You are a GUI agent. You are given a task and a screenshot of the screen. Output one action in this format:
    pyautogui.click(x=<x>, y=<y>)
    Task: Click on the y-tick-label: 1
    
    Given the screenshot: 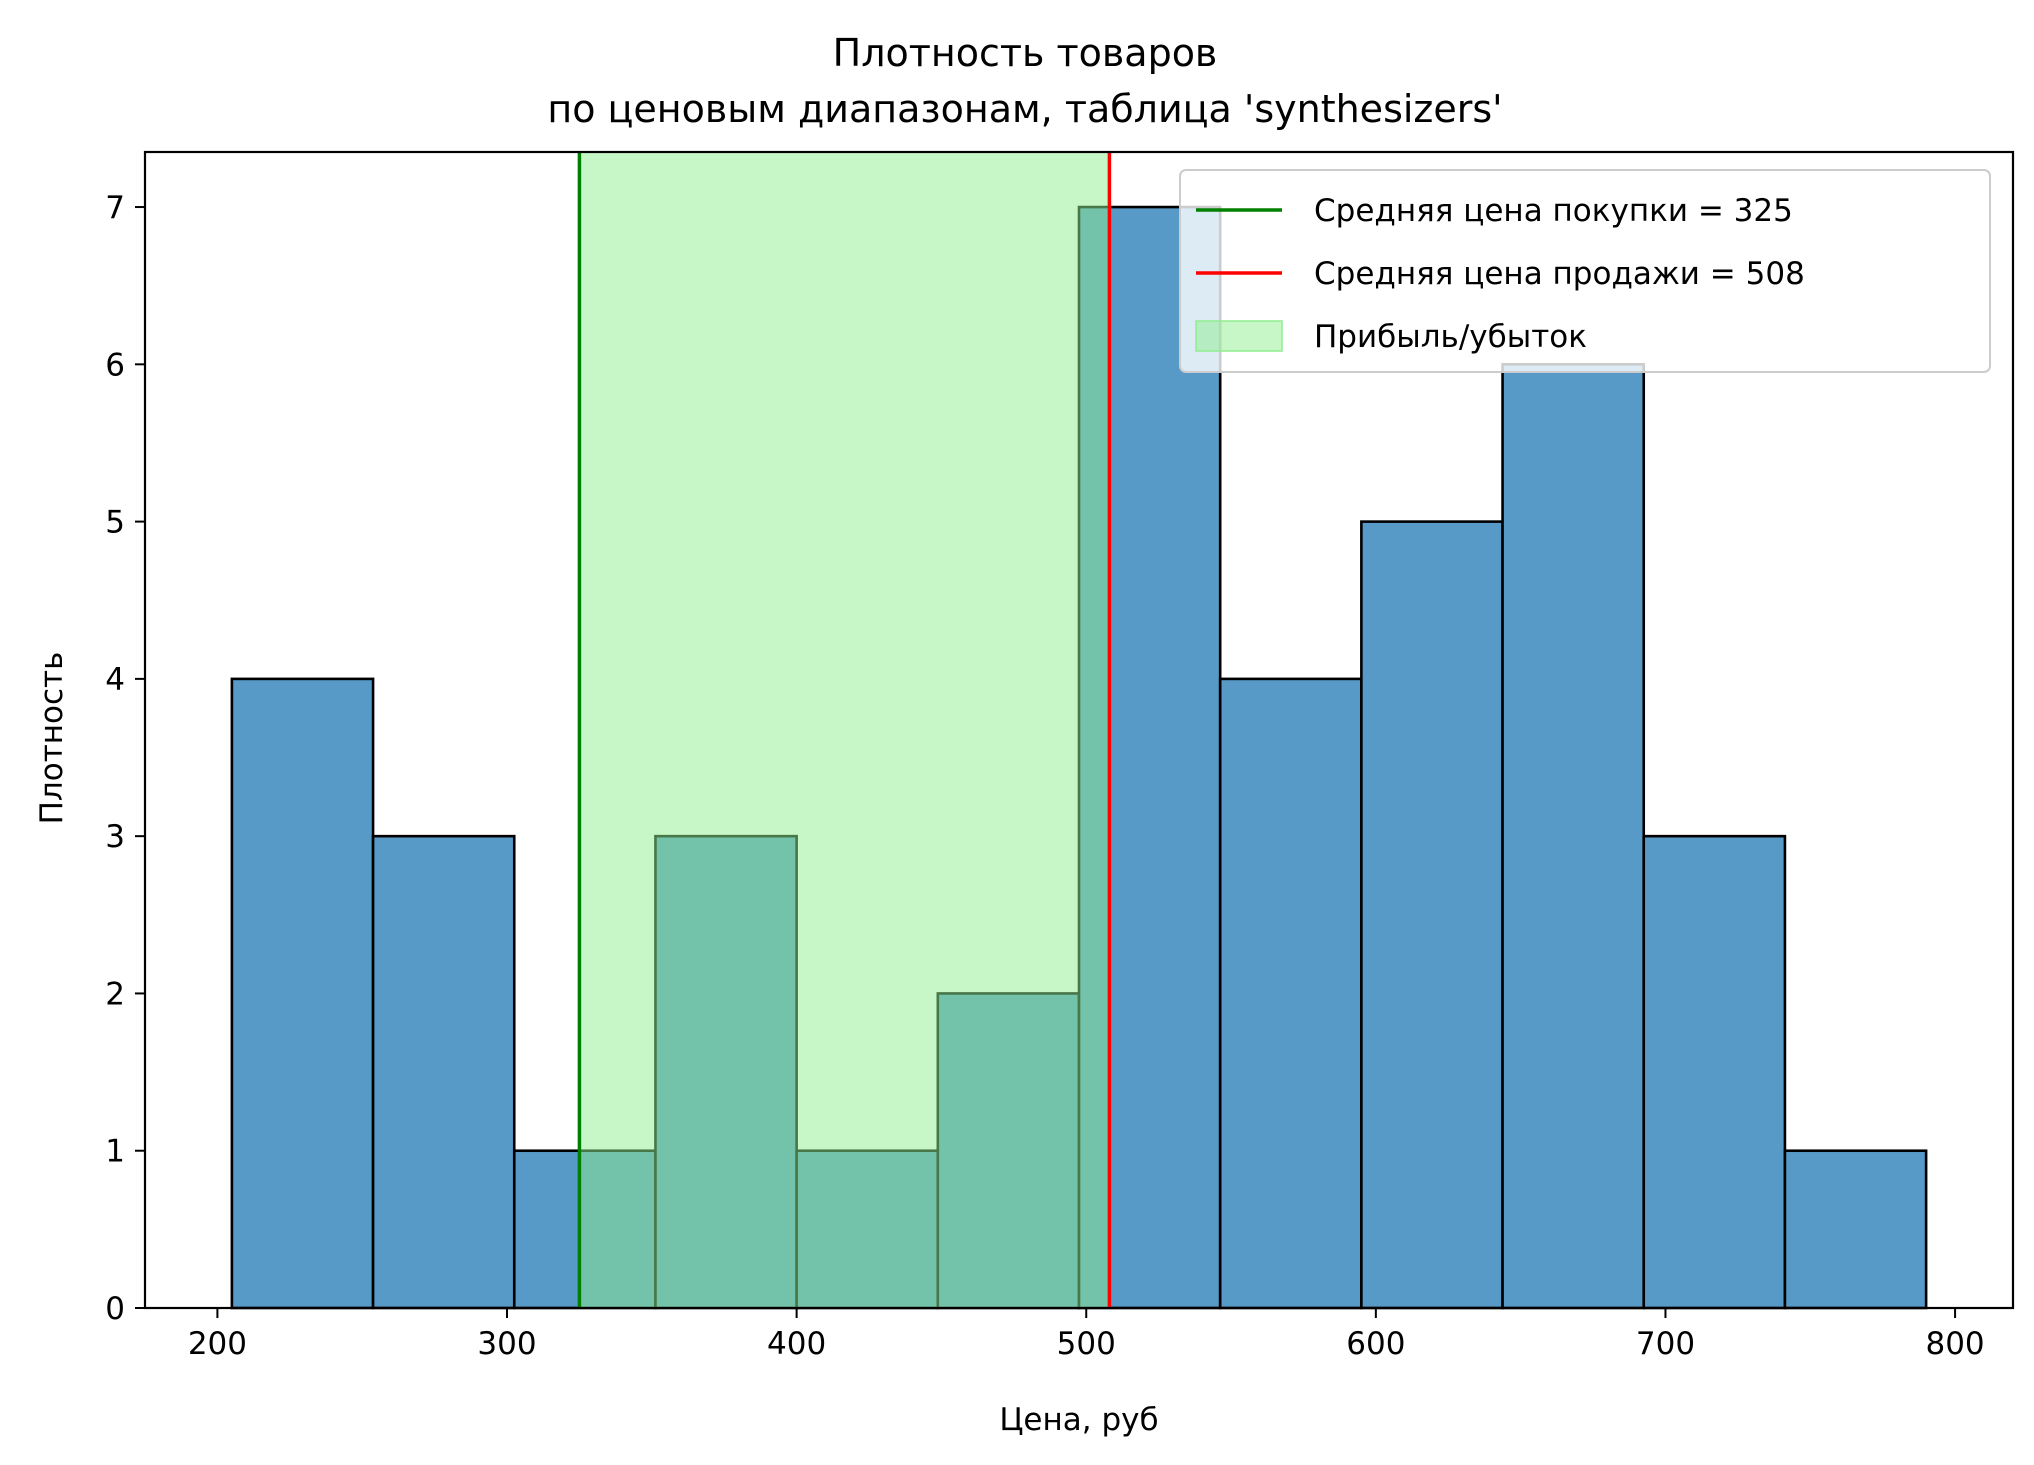 What is the action you would take?
    pyautogui.click(x=115, y=1152)
    